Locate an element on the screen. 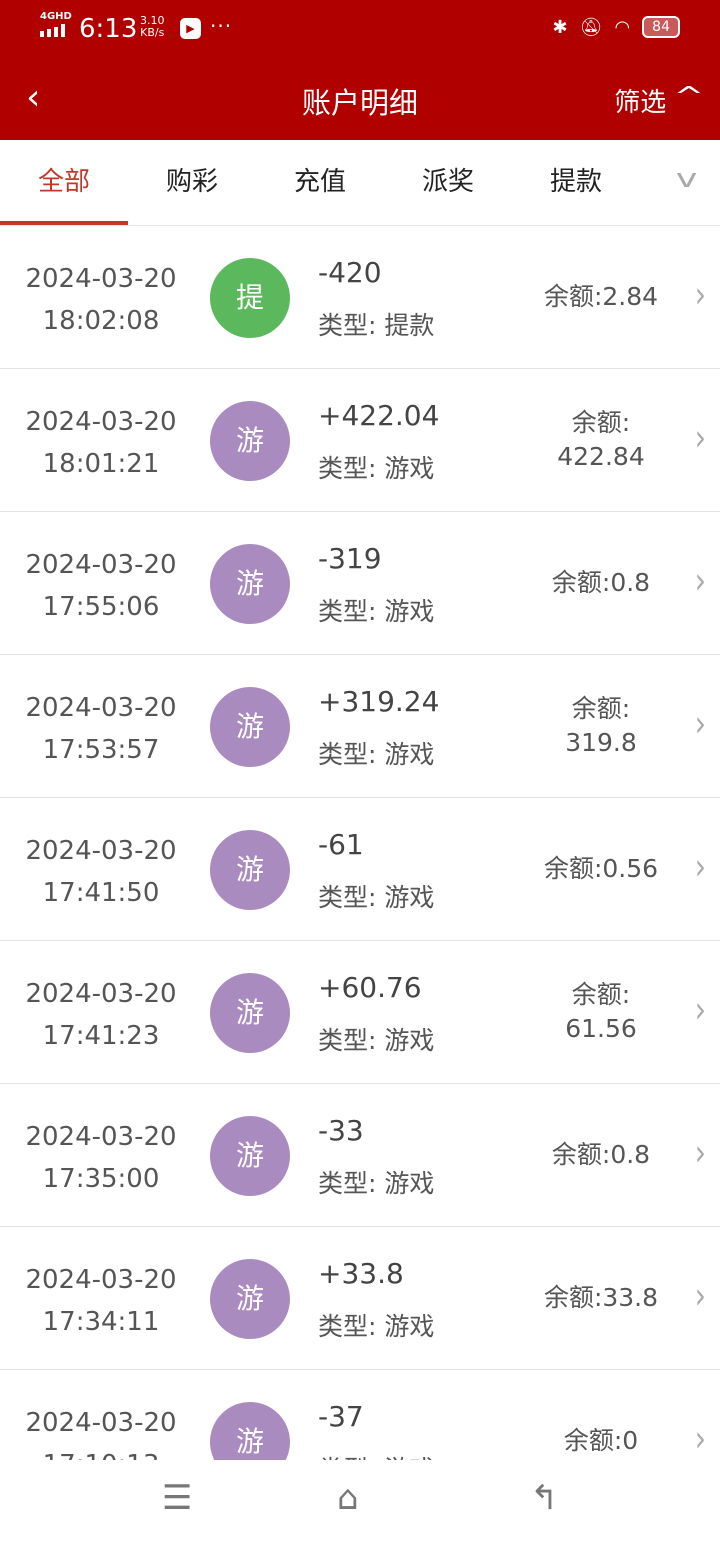 The image size is (720, 1544). speed-unit: KB/s is located at coordinates (152, 32).